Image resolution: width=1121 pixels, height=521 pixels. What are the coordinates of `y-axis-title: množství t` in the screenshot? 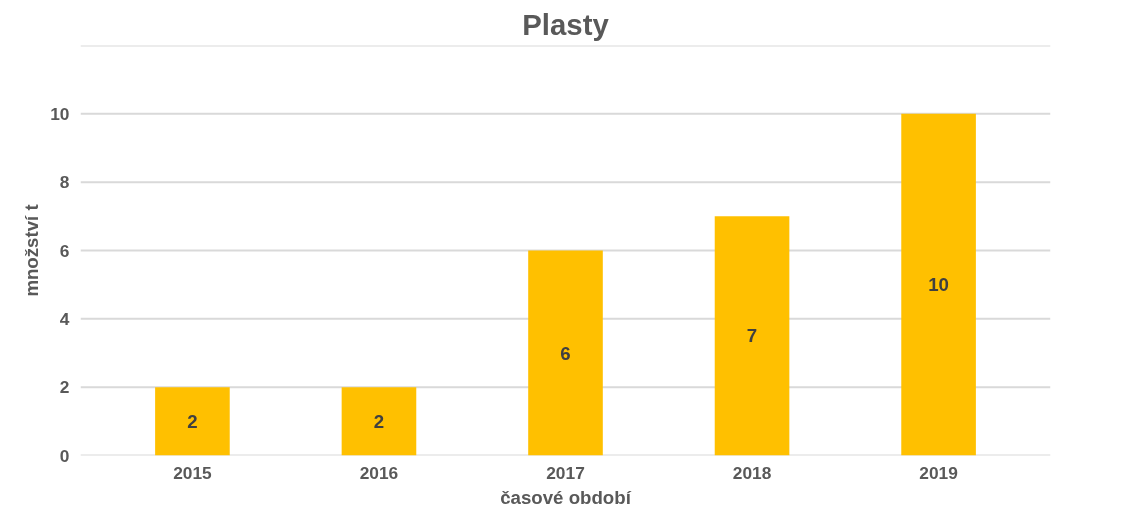 It's located at (32, 250).